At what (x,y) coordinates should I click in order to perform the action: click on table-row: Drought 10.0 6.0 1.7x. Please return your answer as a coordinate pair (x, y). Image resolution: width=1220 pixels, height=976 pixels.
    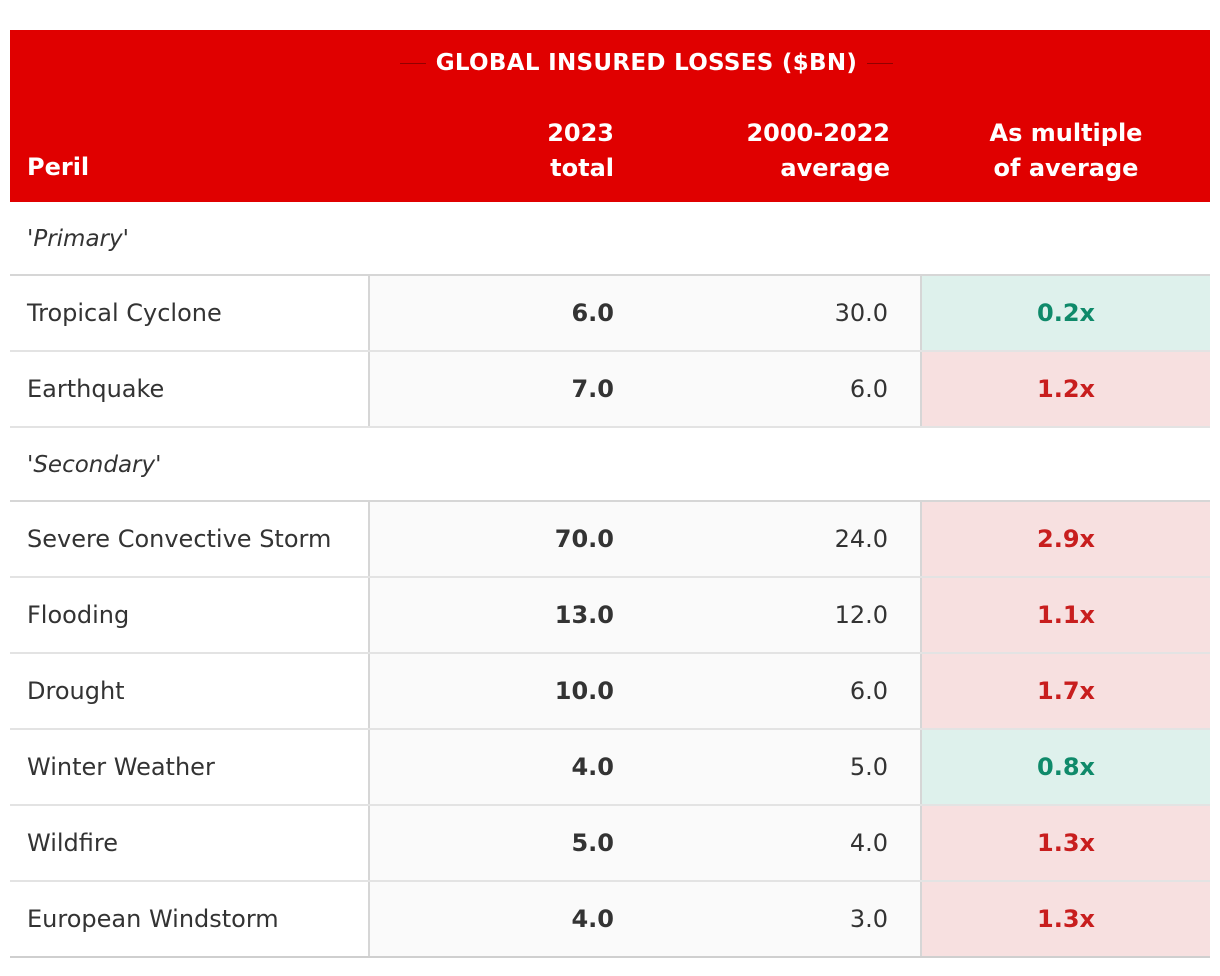
    Looking at the image, I should click on (610, 692).